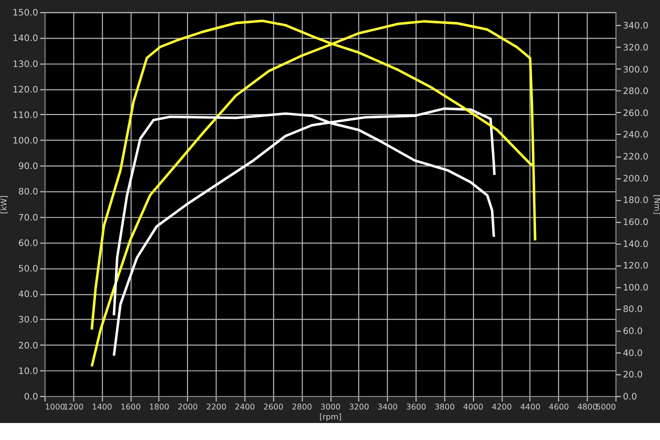 Image resolution: width=660 pixels, height=440 pixels. What do you see at coordinates (656, 204) in the screenshot?
I see `y2-axis-title: [Nm]` at bounding box center [656, 204].